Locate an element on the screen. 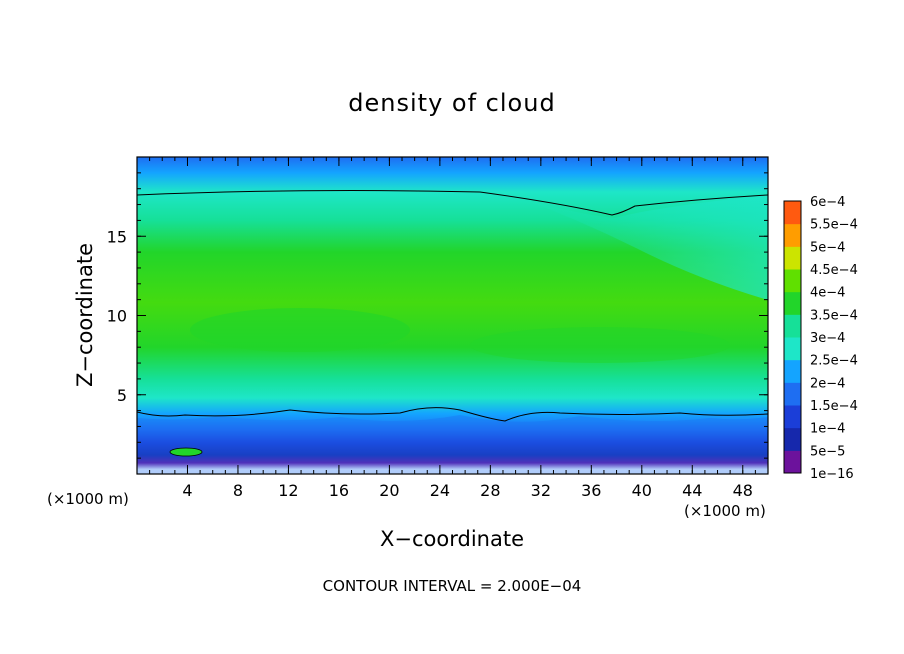 The image size is (904, 654). x-axis-unit-left: (×1000 m) is located at coordinates (88, 499).